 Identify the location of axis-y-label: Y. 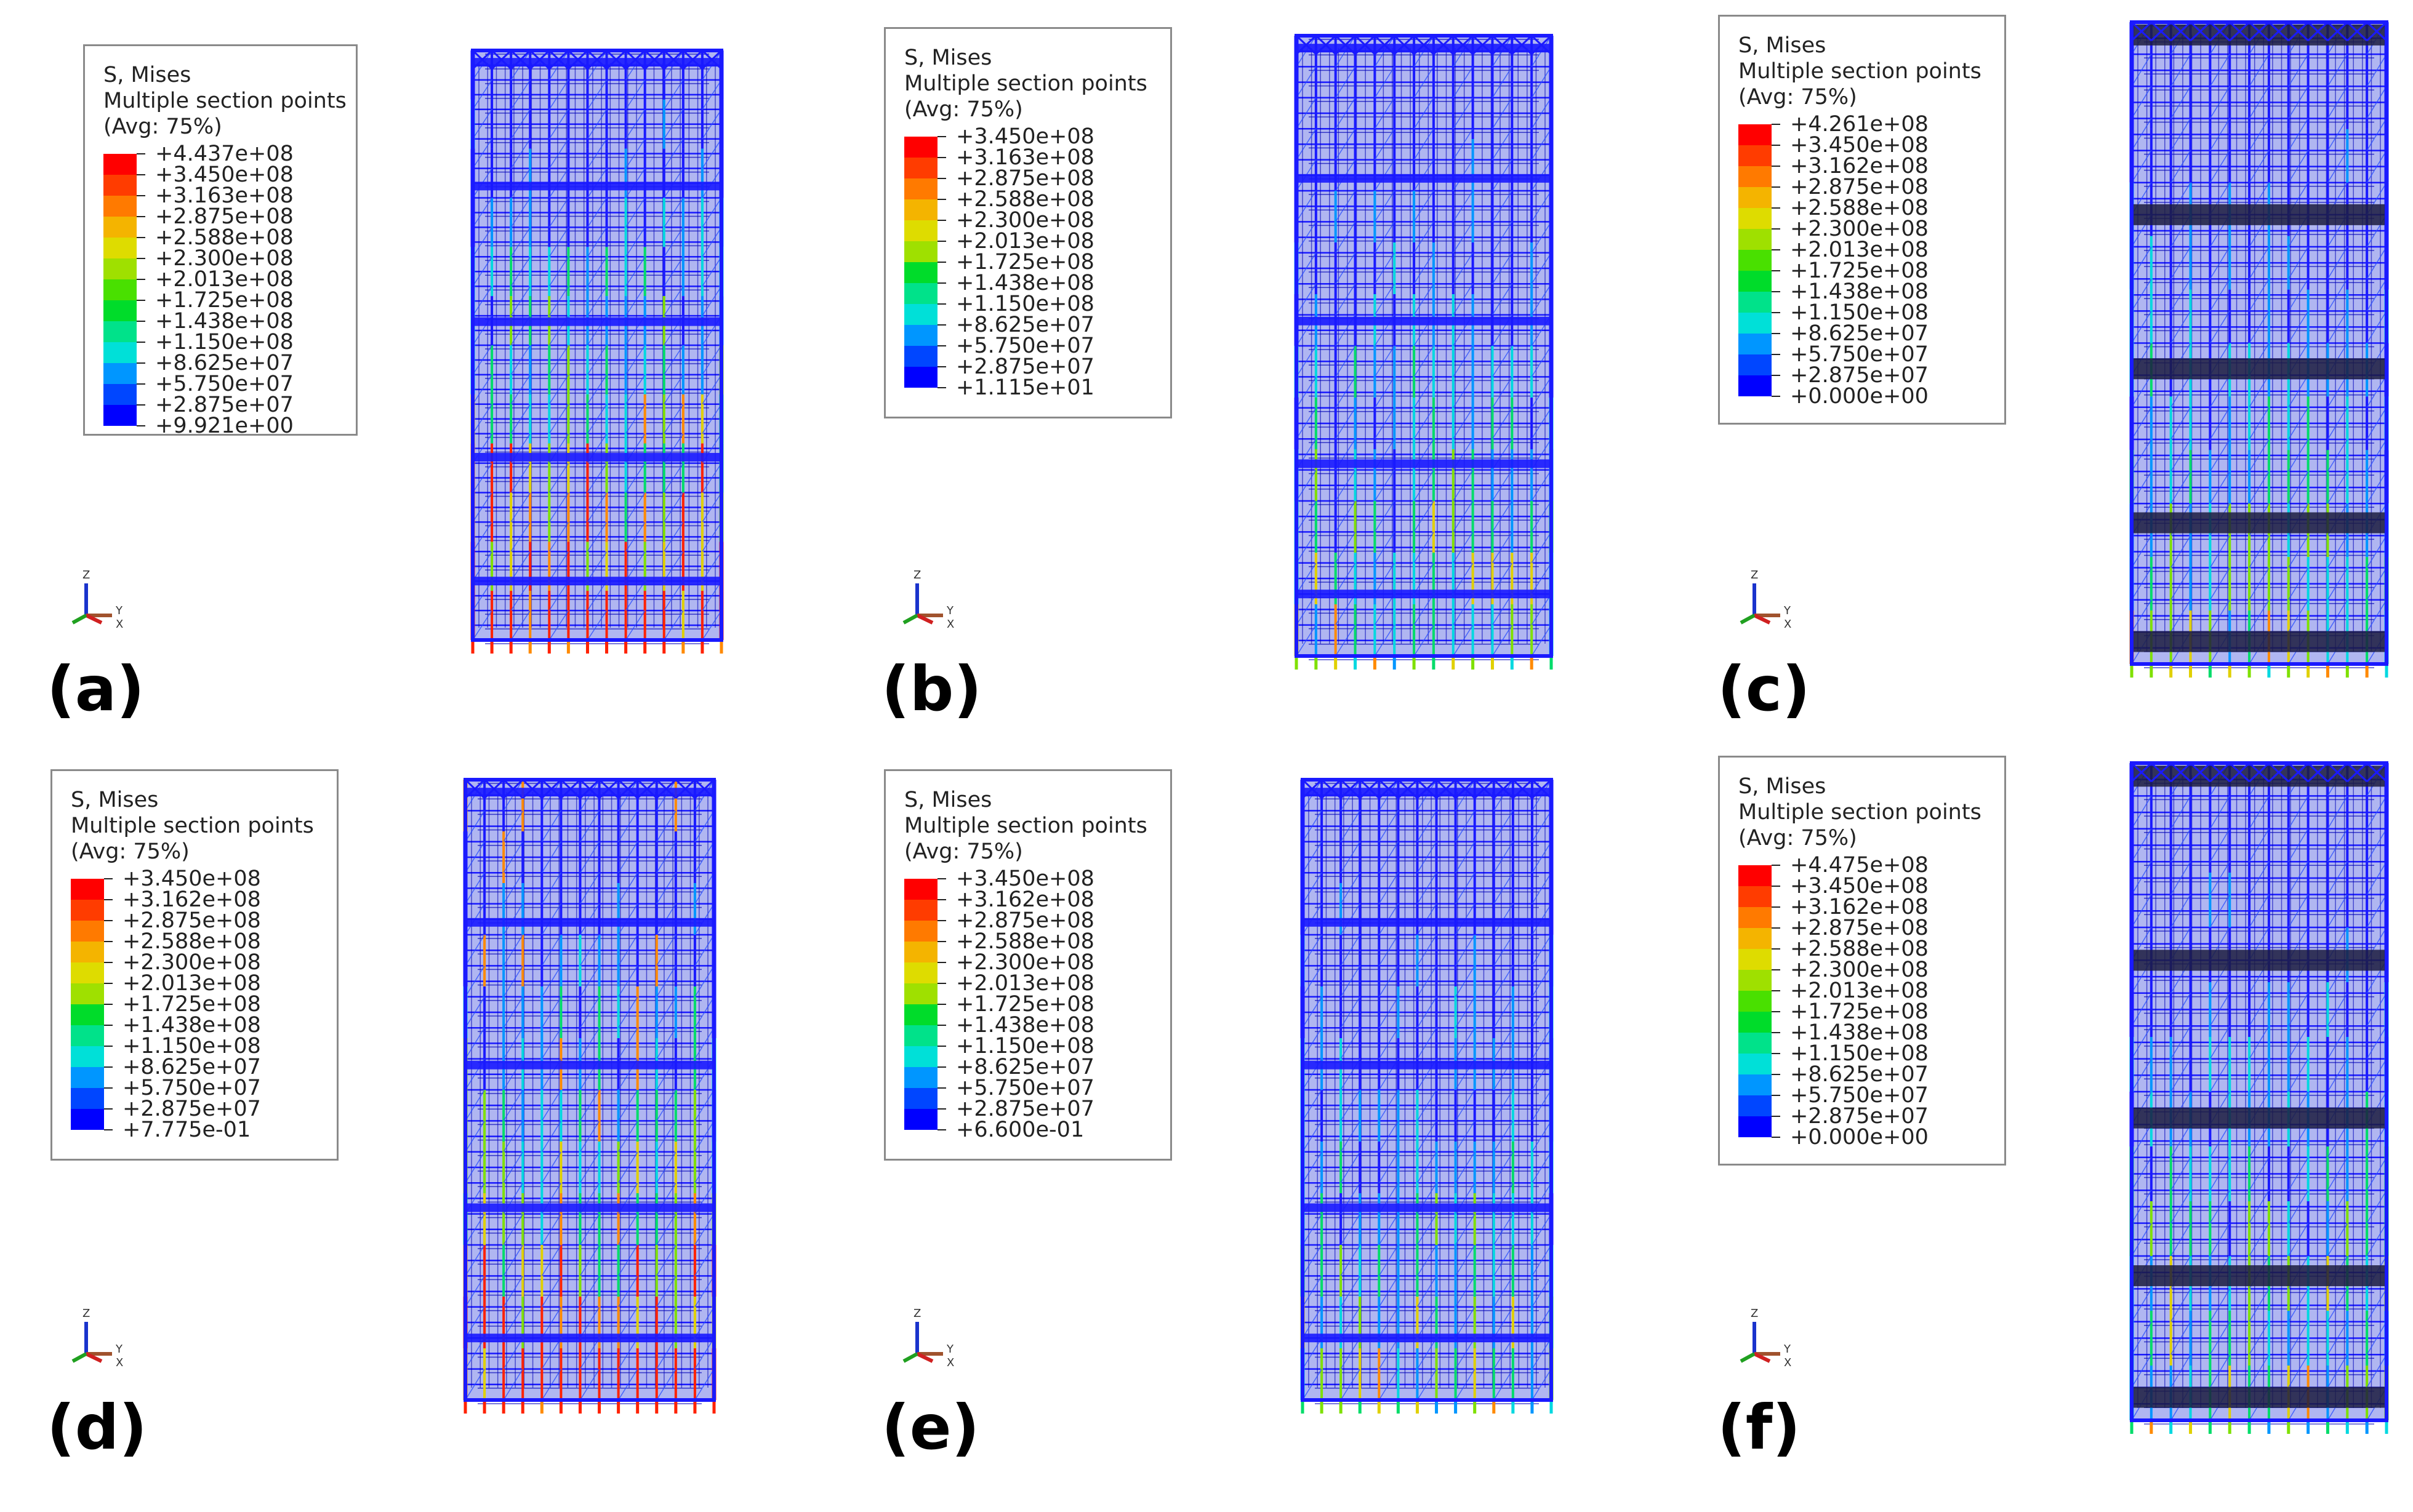
(1787, 1349).